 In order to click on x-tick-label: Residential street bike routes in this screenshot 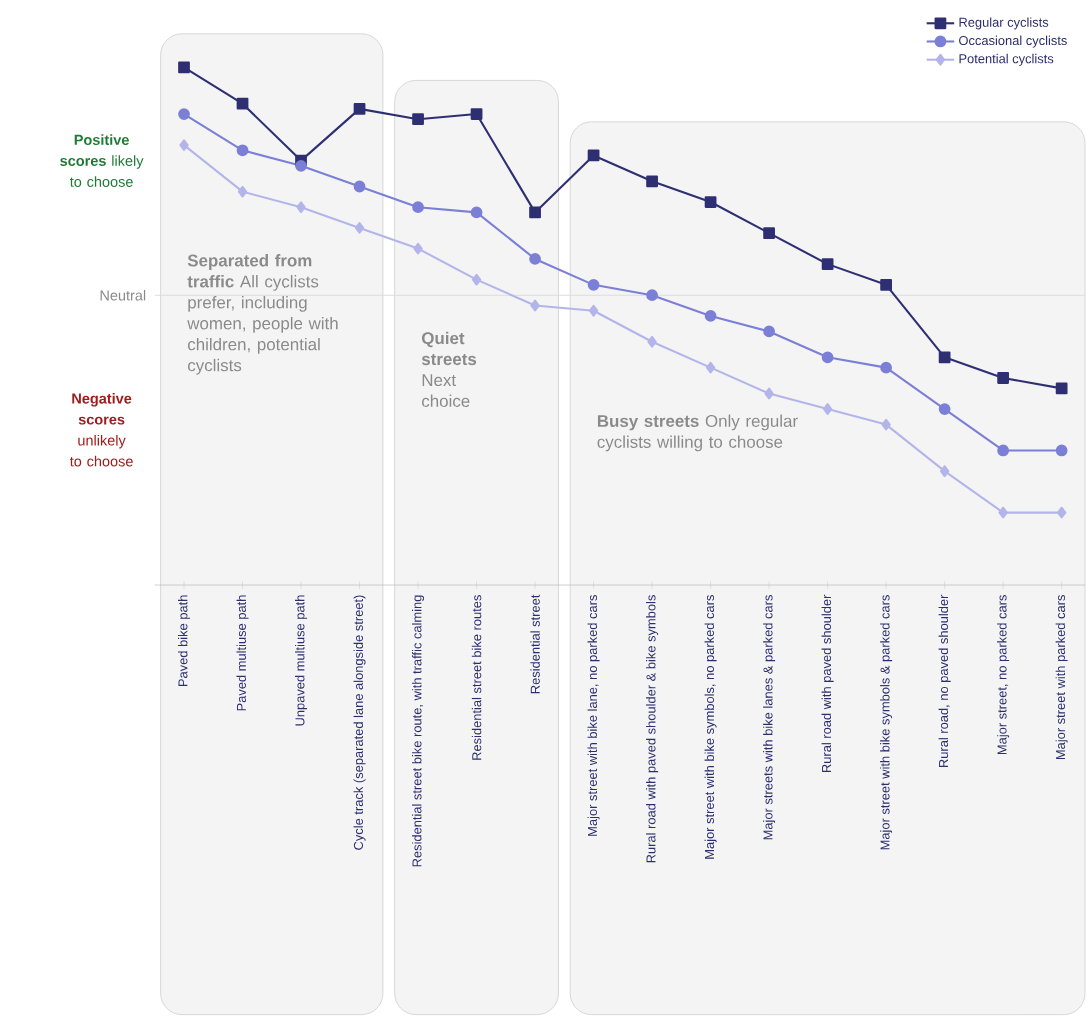, I will do `click(476, 677)`.